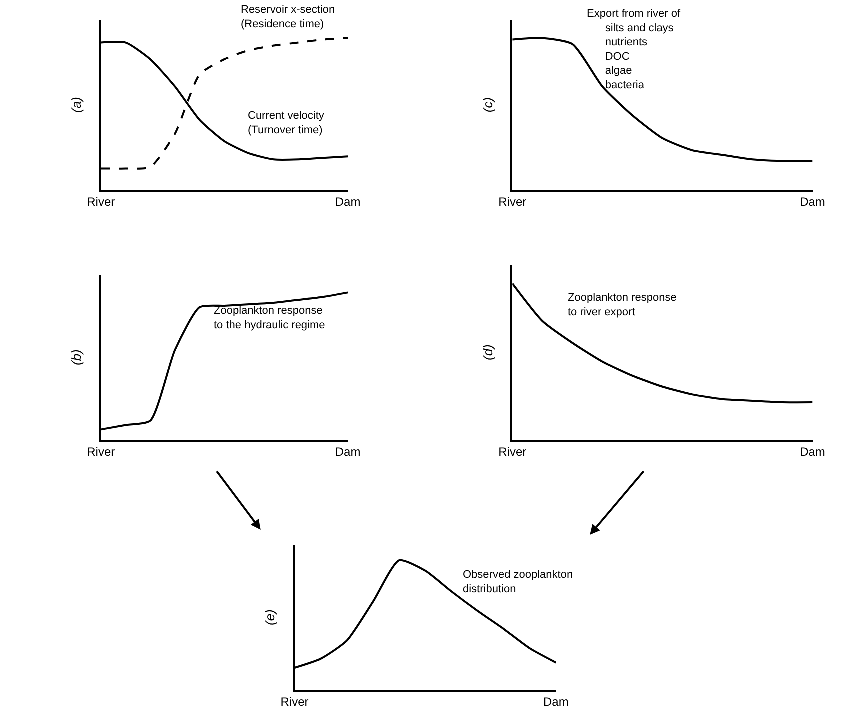 The image size is (849, 723). I want to click on y-axis-title: (d), so click(488, 352).